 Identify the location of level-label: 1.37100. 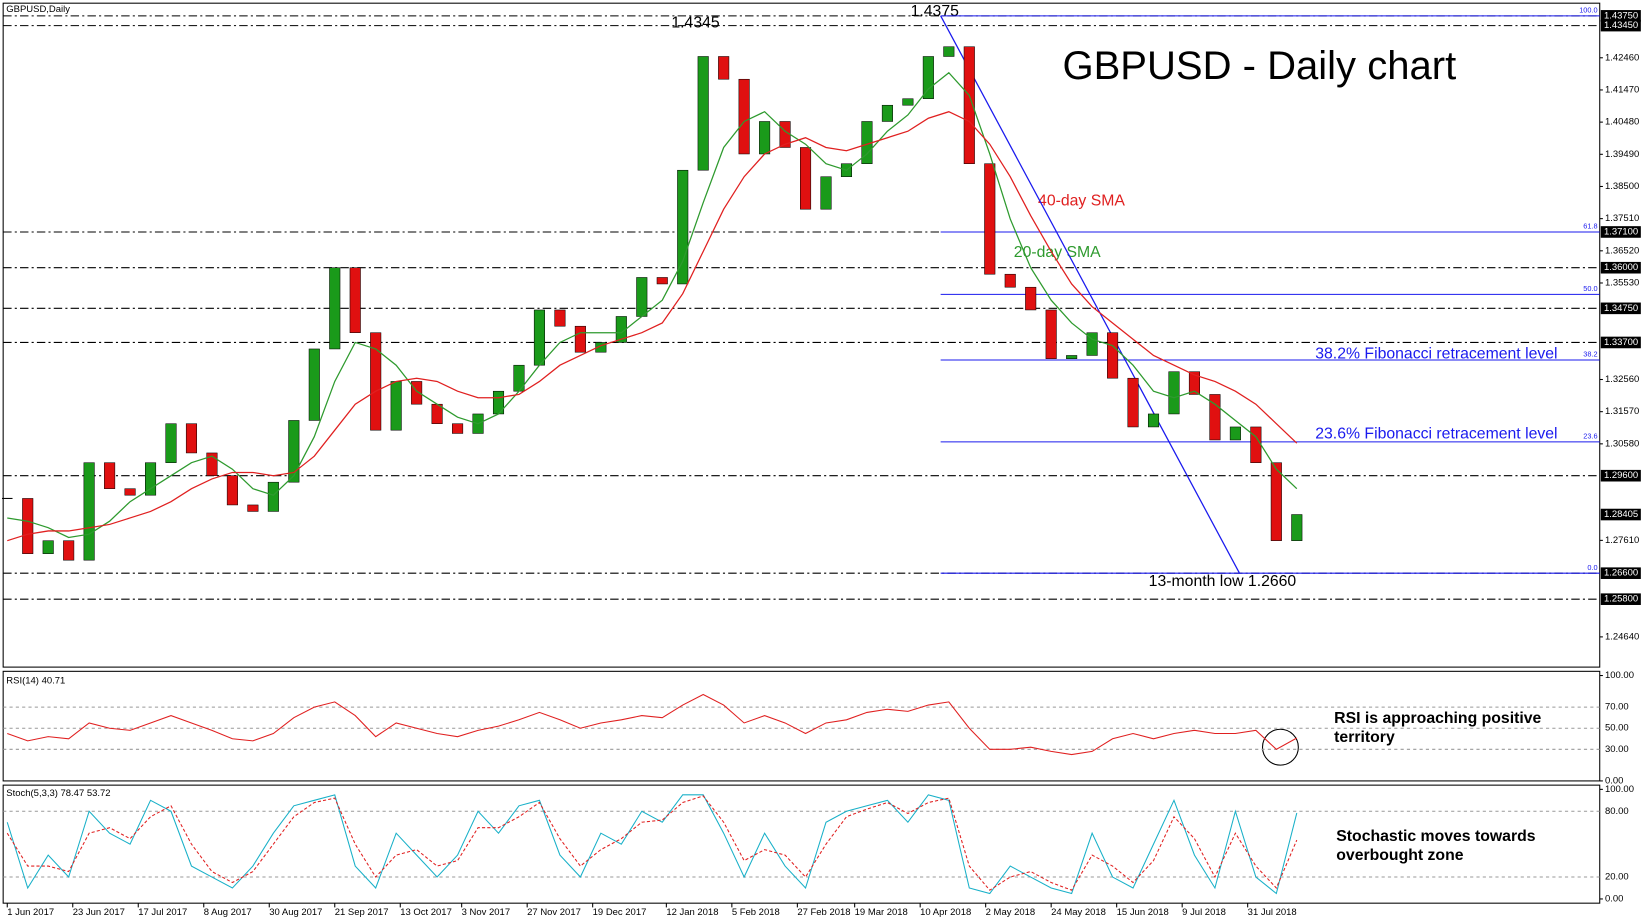
(1621, 231).